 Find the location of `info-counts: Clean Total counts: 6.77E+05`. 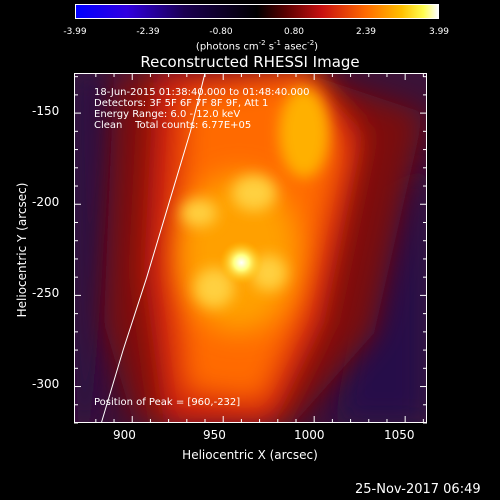

info-counts: Clean Total counts: 6.77E+05 is located at coordinates (173, 125).